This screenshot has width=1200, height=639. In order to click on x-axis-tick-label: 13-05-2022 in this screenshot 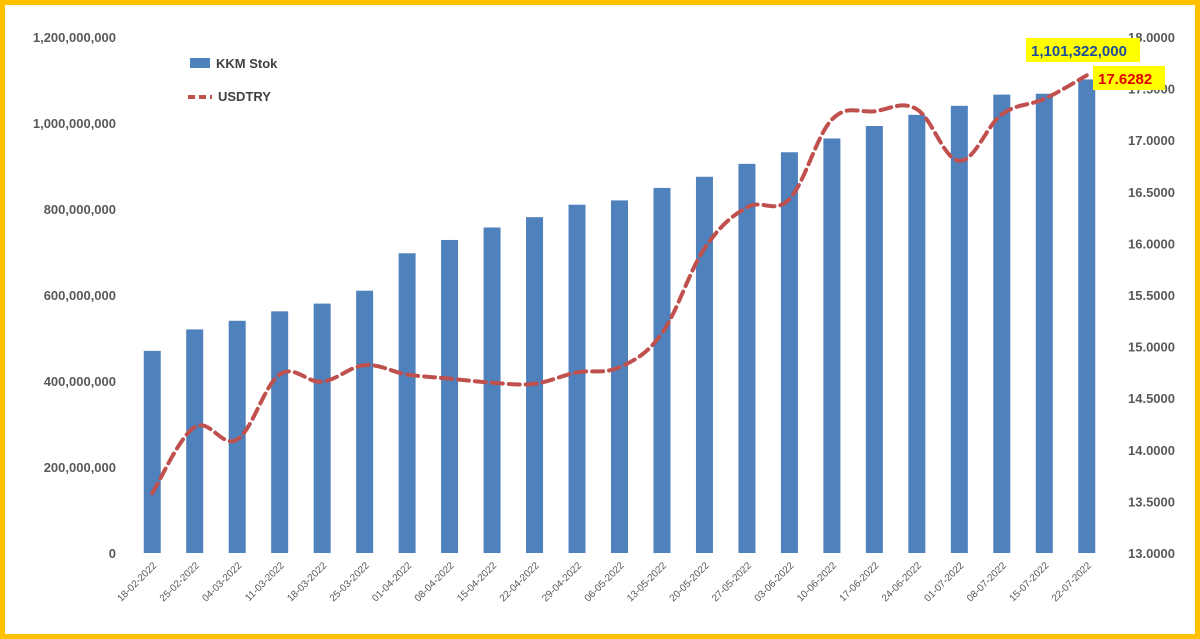, I will do `click(647, 582)`.